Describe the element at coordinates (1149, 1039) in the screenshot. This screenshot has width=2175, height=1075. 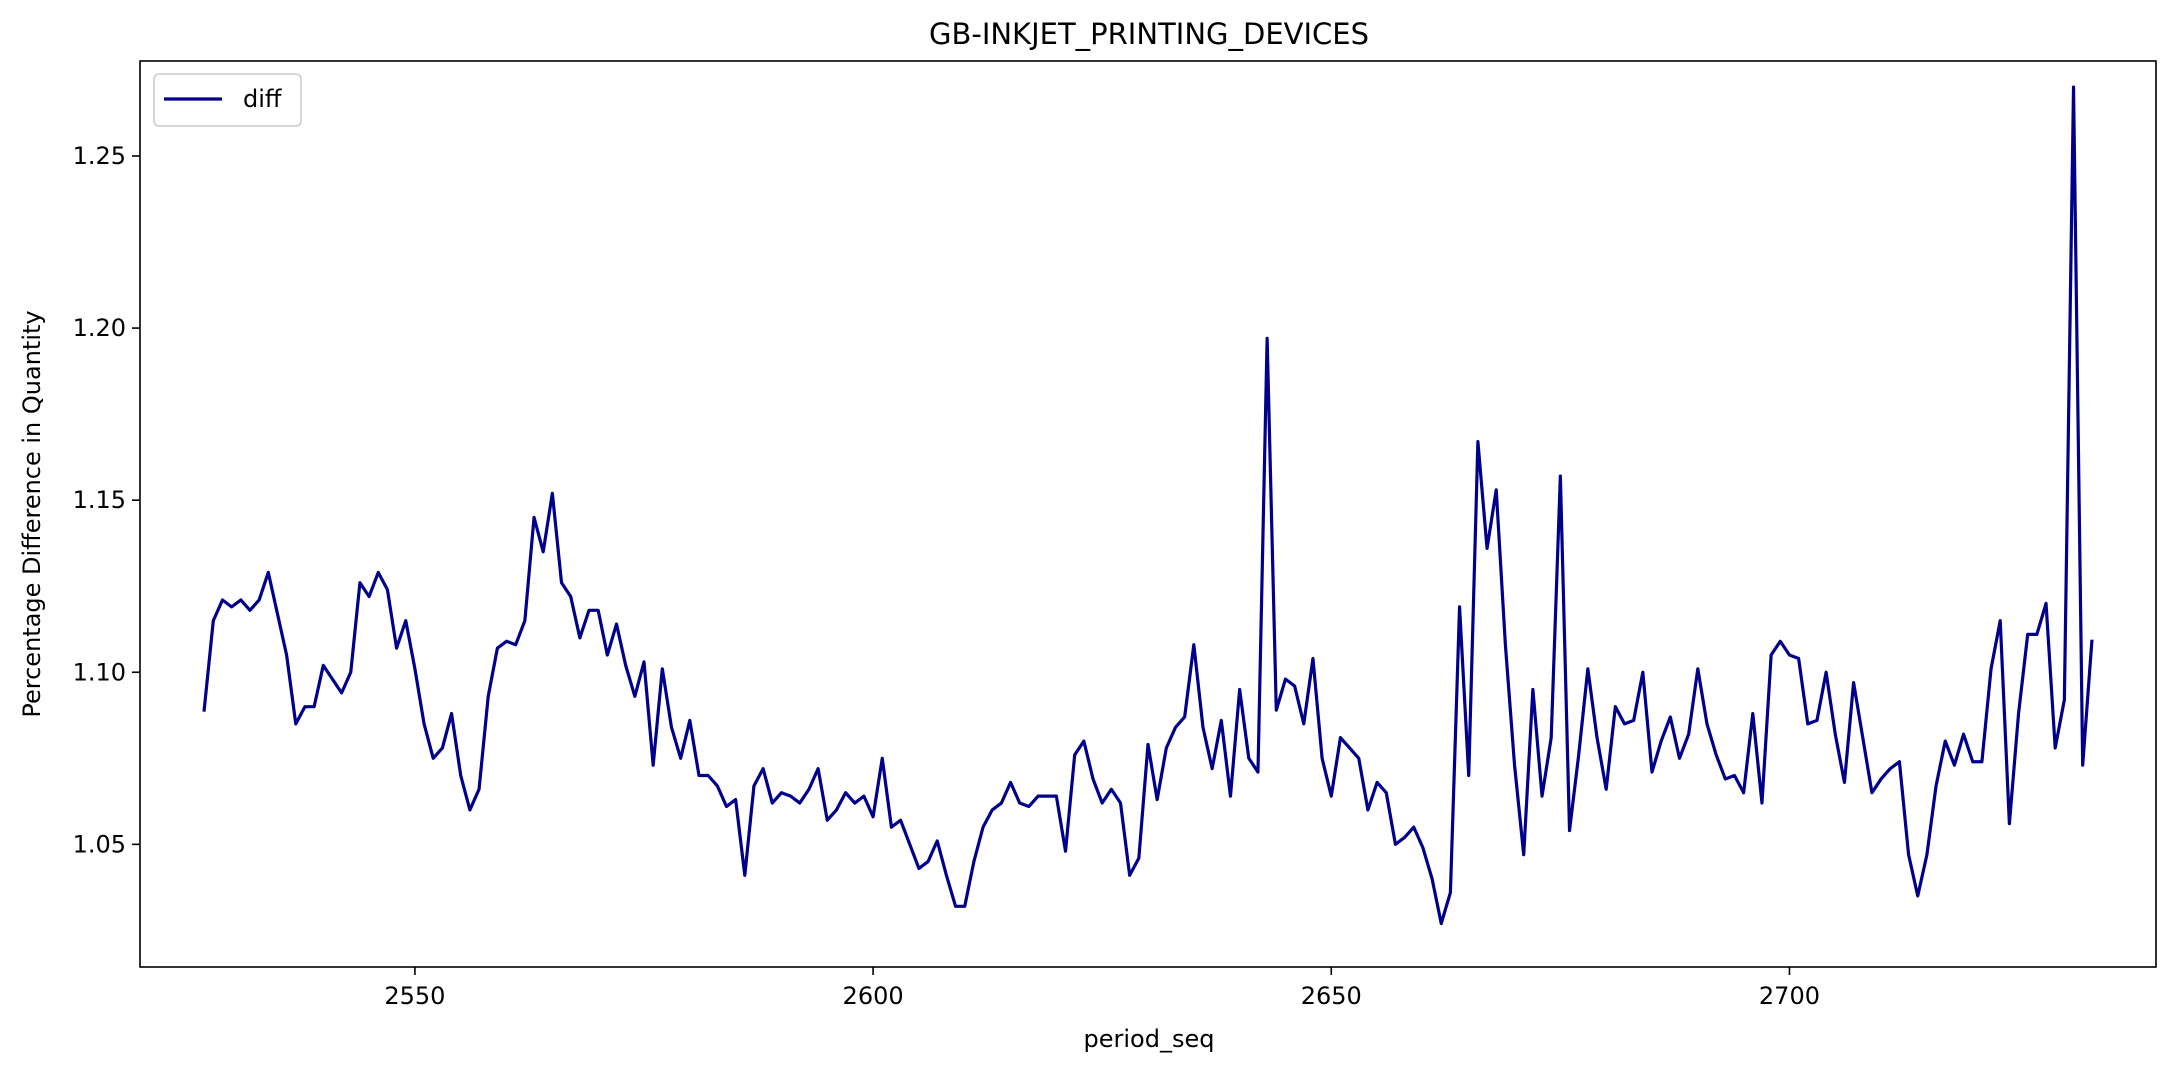
I see `x-axis-label: period_seq` at that location.